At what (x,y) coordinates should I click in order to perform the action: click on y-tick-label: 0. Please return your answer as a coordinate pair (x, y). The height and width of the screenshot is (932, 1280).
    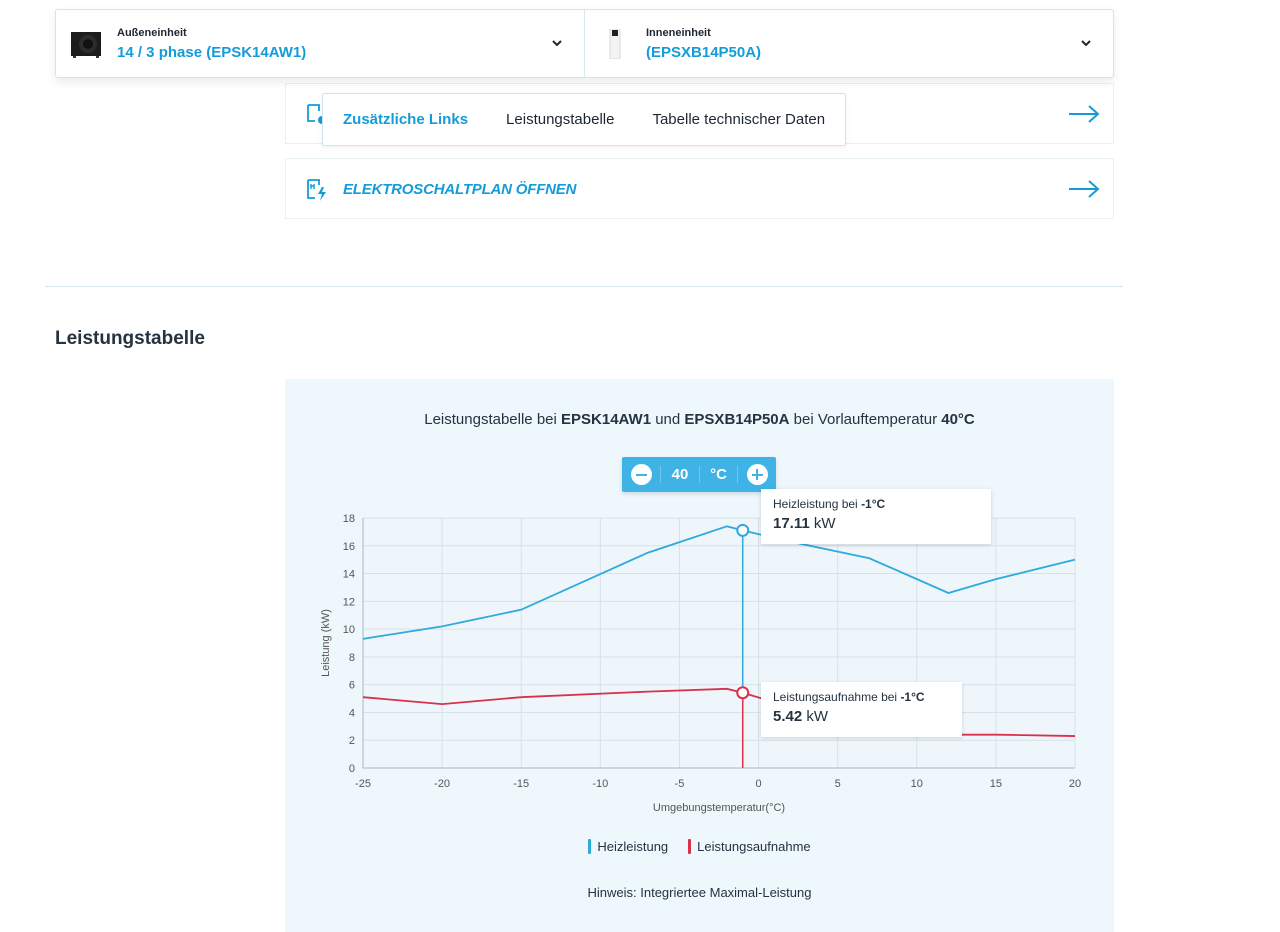
    Looking at the image, I should click on (352, 769).